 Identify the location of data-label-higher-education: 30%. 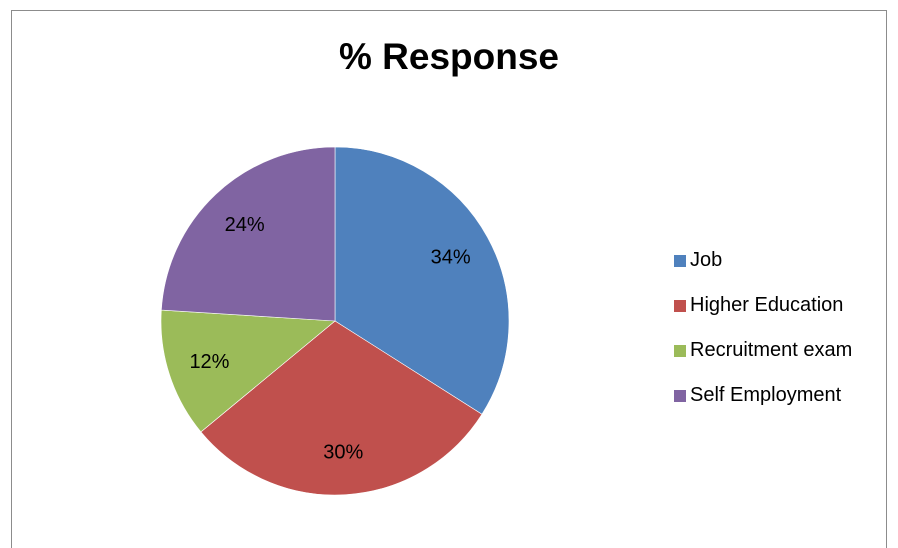
(343, 453).